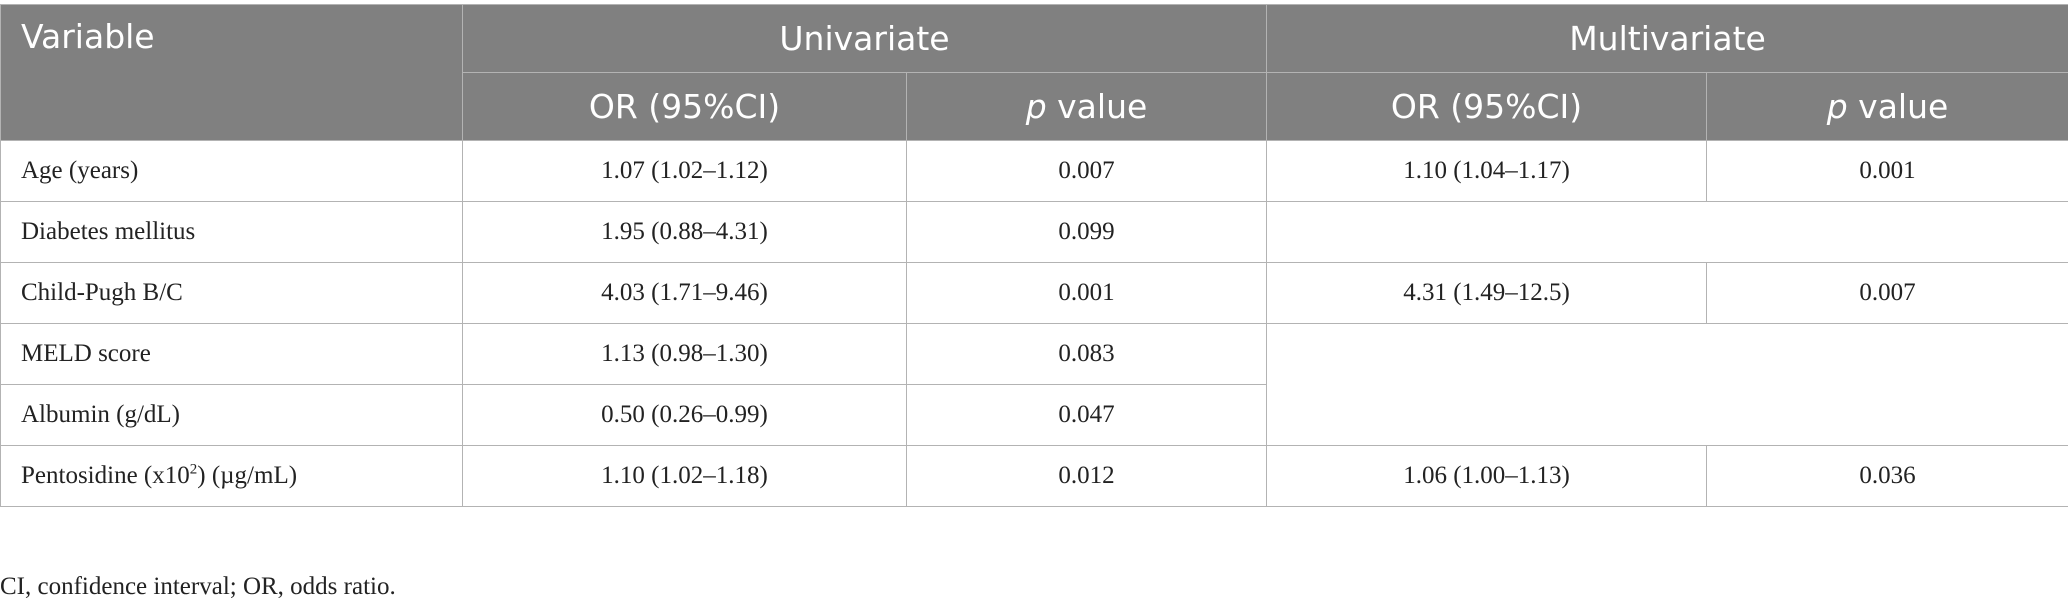  What do you see at coordinates (231, 72) in the screenshot?
I see `header-variable: Variable` at bounding box center [231, 72].